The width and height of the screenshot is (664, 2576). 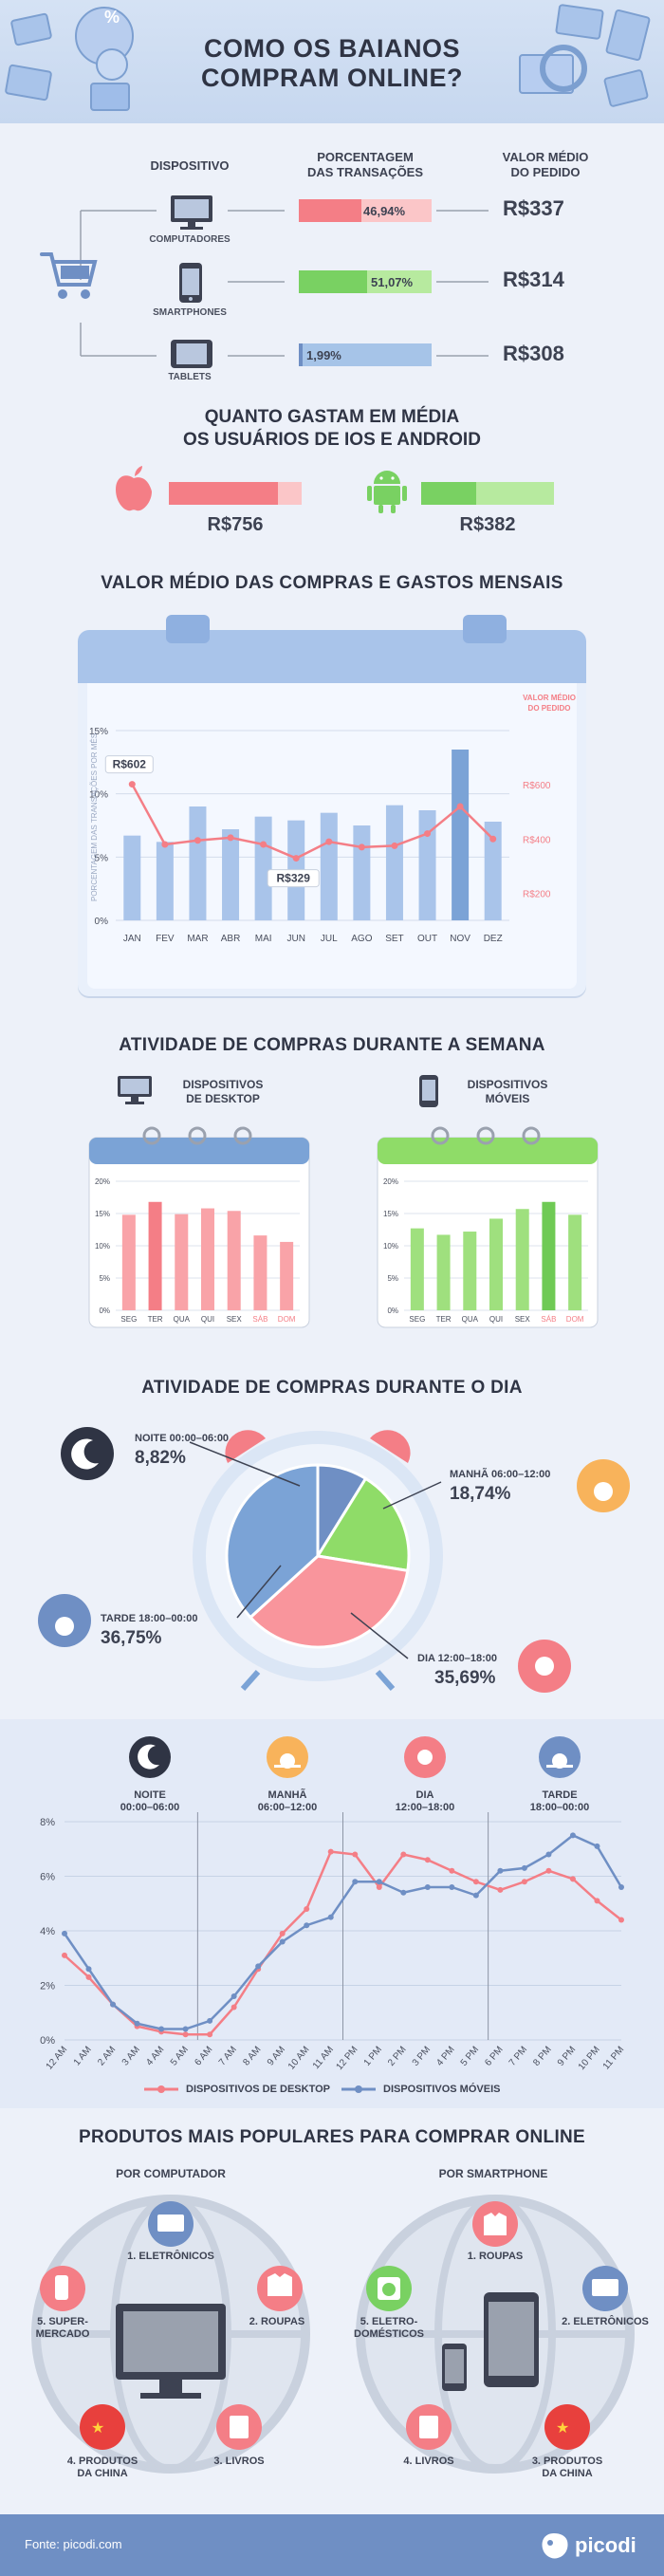 I want to click on mobile-phone-icon, so click(x=428, y=1091).